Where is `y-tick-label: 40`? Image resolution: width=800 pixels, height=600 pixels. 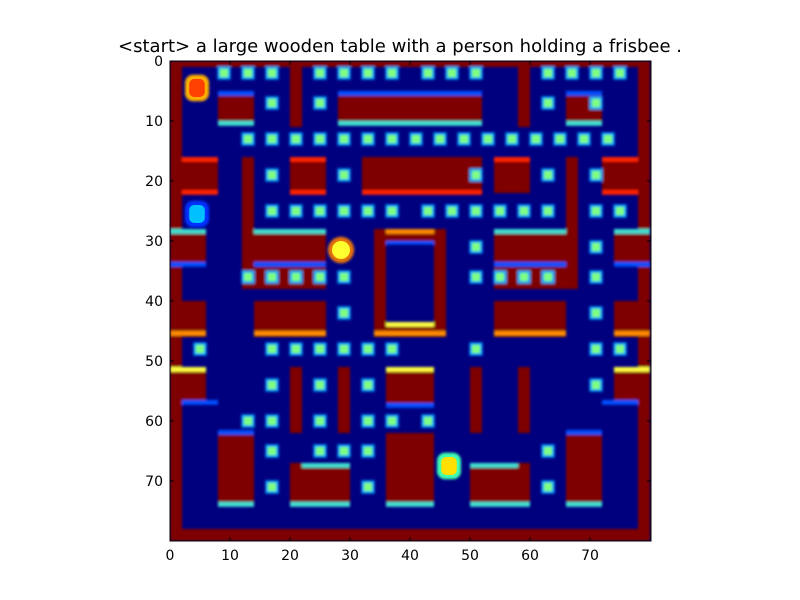
y-tick-label: 40 is located at coordinates (154, 302).